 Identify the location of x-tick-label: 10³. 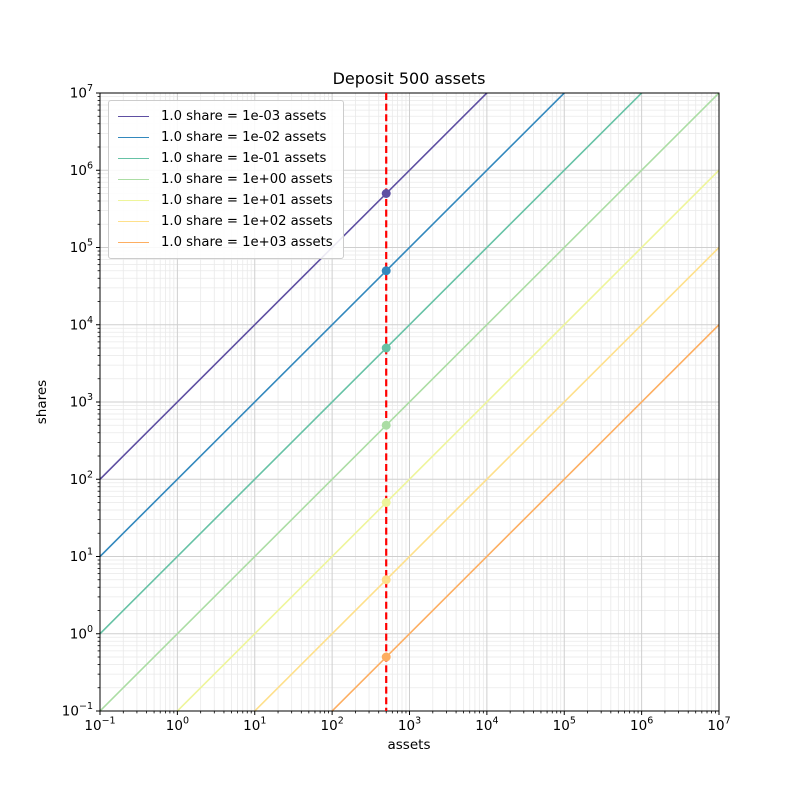
(409, 725).